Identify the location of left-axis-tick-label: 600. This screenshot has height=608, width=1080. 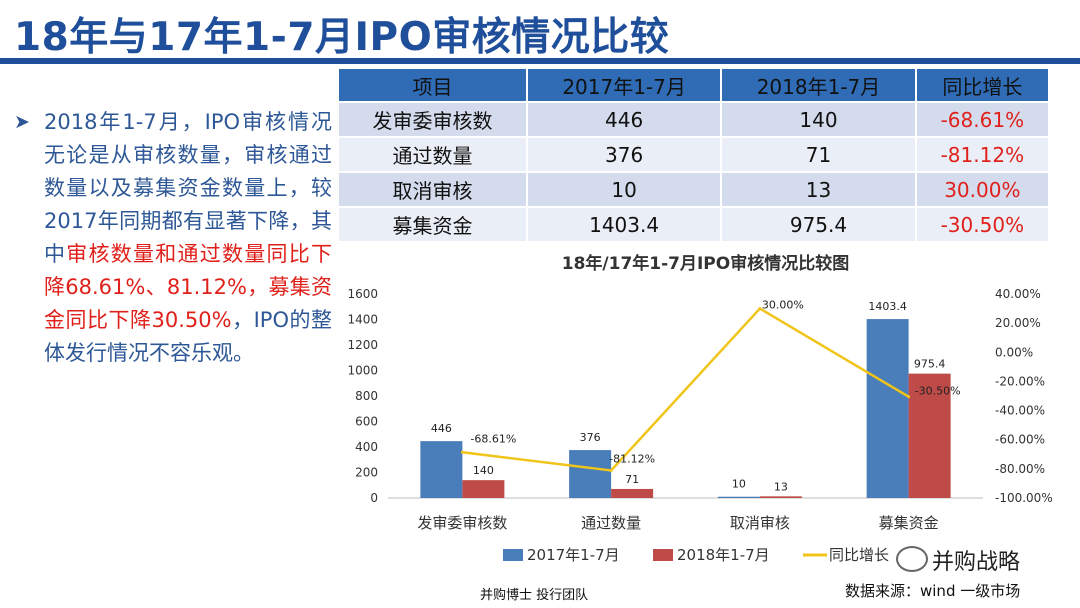
(366, 422).